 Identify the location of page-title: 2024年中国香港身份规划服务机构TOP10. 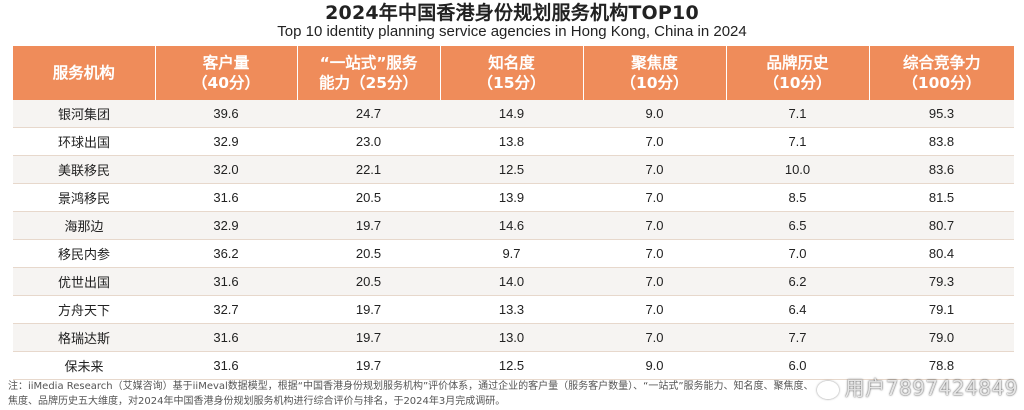
(512, 13).